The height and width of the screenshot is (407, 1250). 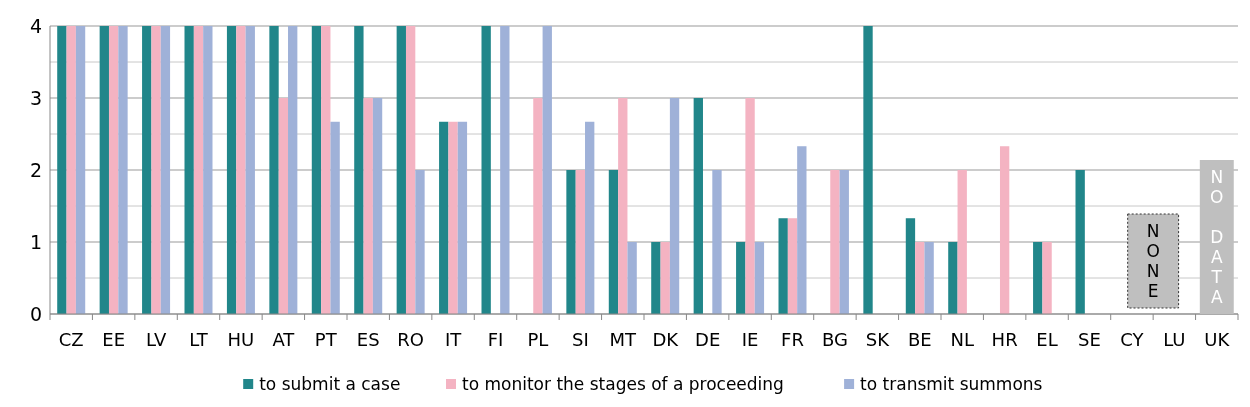 What do you see at coordinates (199, 339) in the screenshot?
I see `x-tick-label: LT` at bounding box center [199, 339].